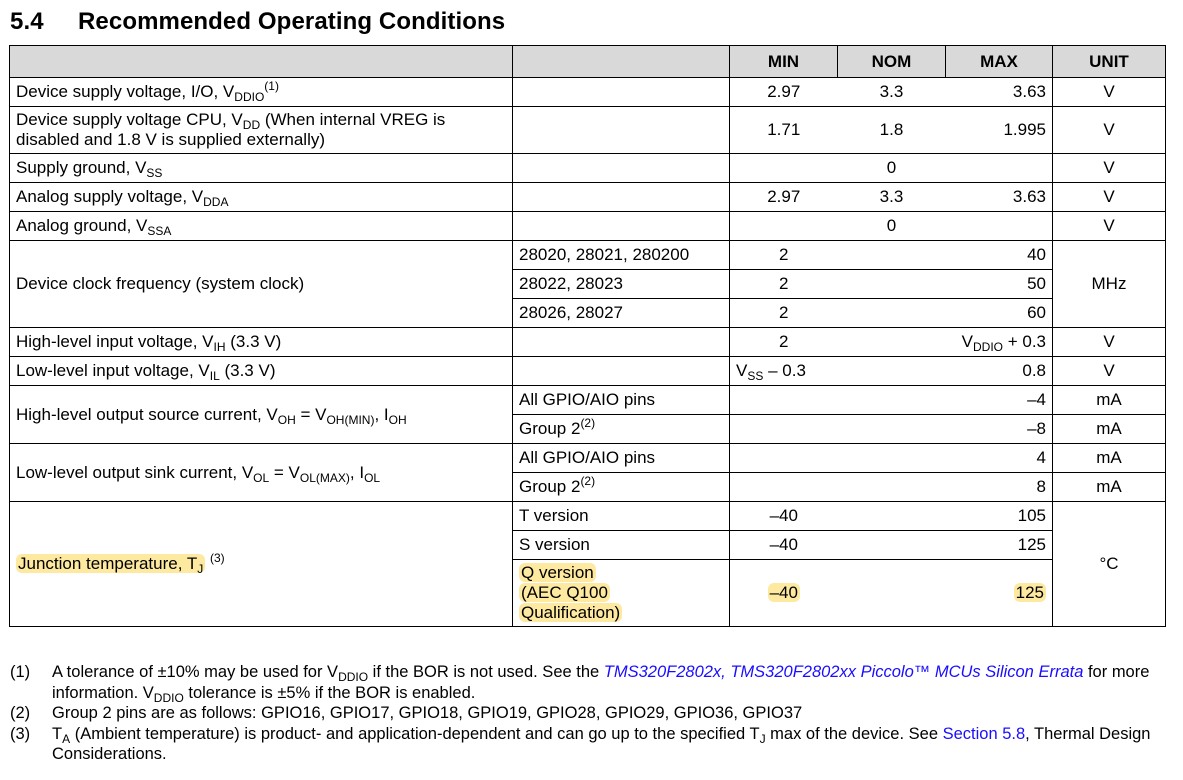 The width and height of the screenshot is (1183, 780). Describe the element at coordinates (621, 516) in the screenshot. I see `condition-cell: T version` at that location.